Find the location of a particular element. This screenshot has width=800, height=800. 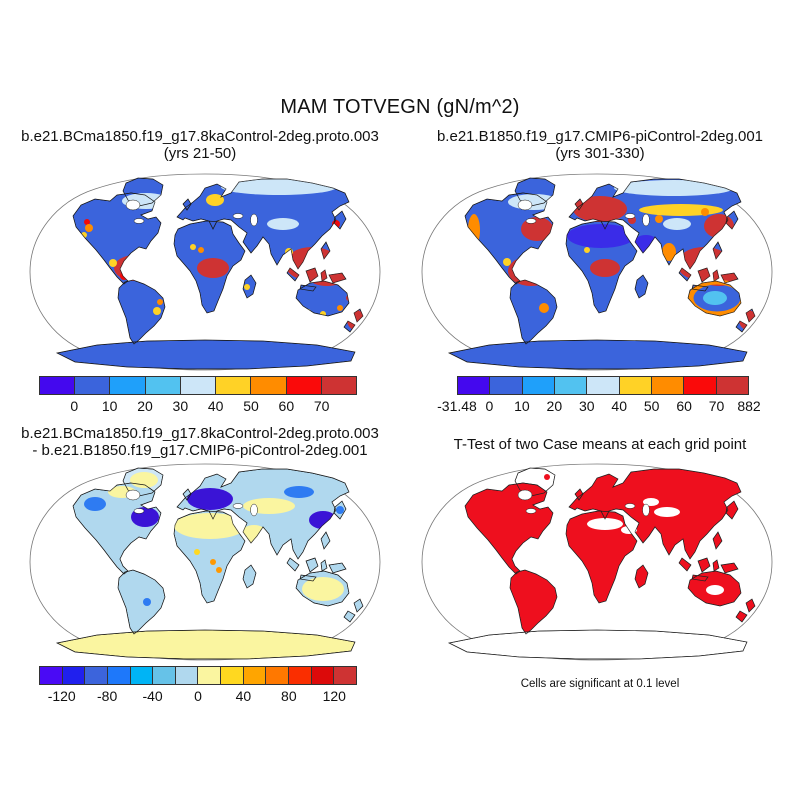

world-map-case1 is located at coordinates (205, 272).